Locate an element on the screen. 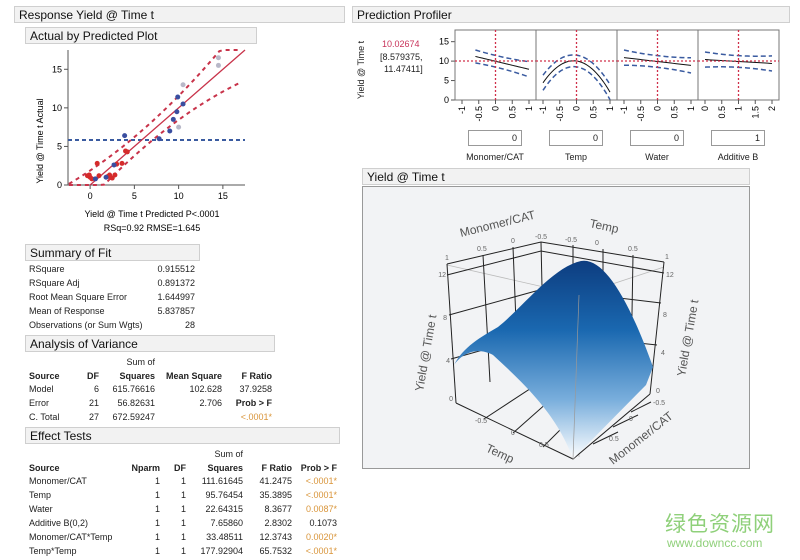  summary-label: Root Mean Square Error is located at coordinates (78, 297).